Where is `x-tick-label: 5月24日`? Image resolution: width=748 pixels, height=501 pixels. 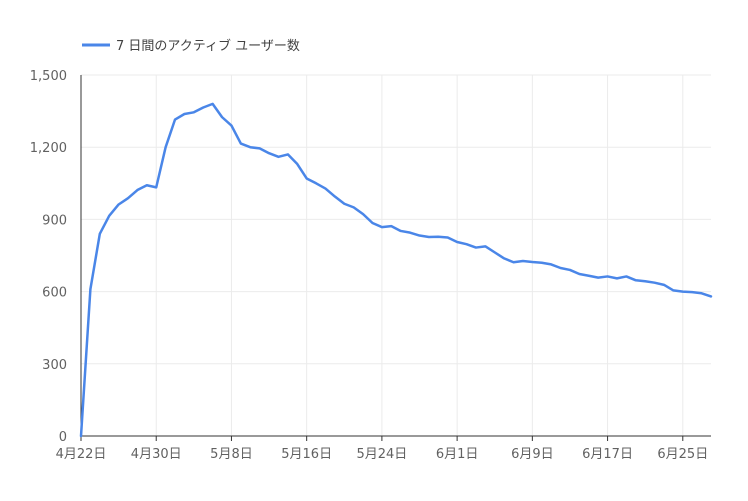 x-tick-label: 5月24日 is located at coordinates (381, 454).